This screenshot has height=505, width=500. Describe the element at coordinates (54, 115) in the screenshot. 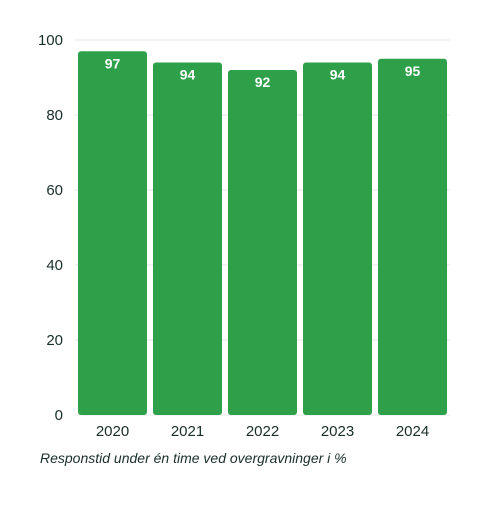

I see `y-tick-label: 80` at that location.